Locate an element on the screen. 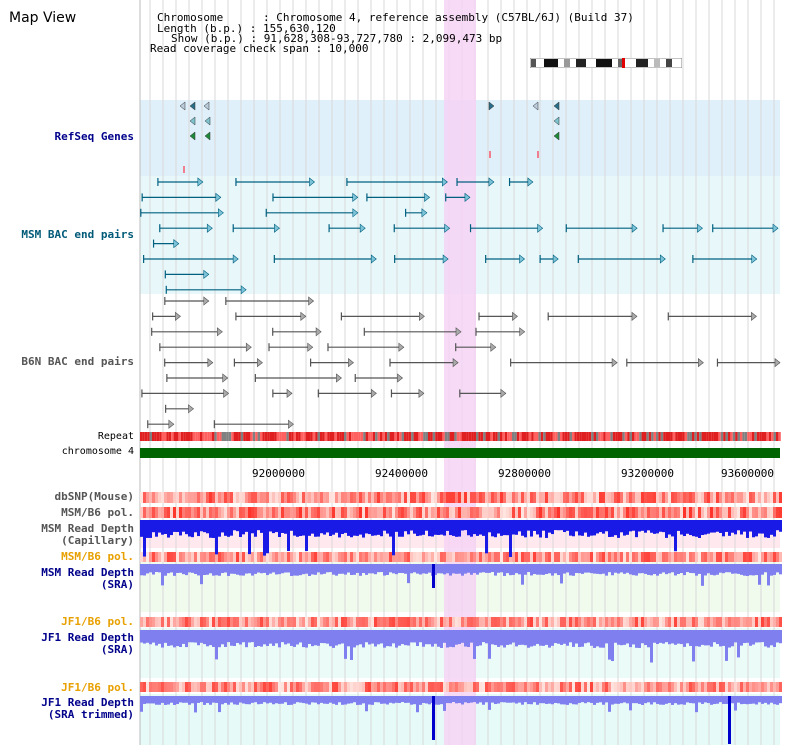 The image size is (800, 745). track-label-b6n-bac: B6N BAC end pairs is located at coordinates (77, 361).